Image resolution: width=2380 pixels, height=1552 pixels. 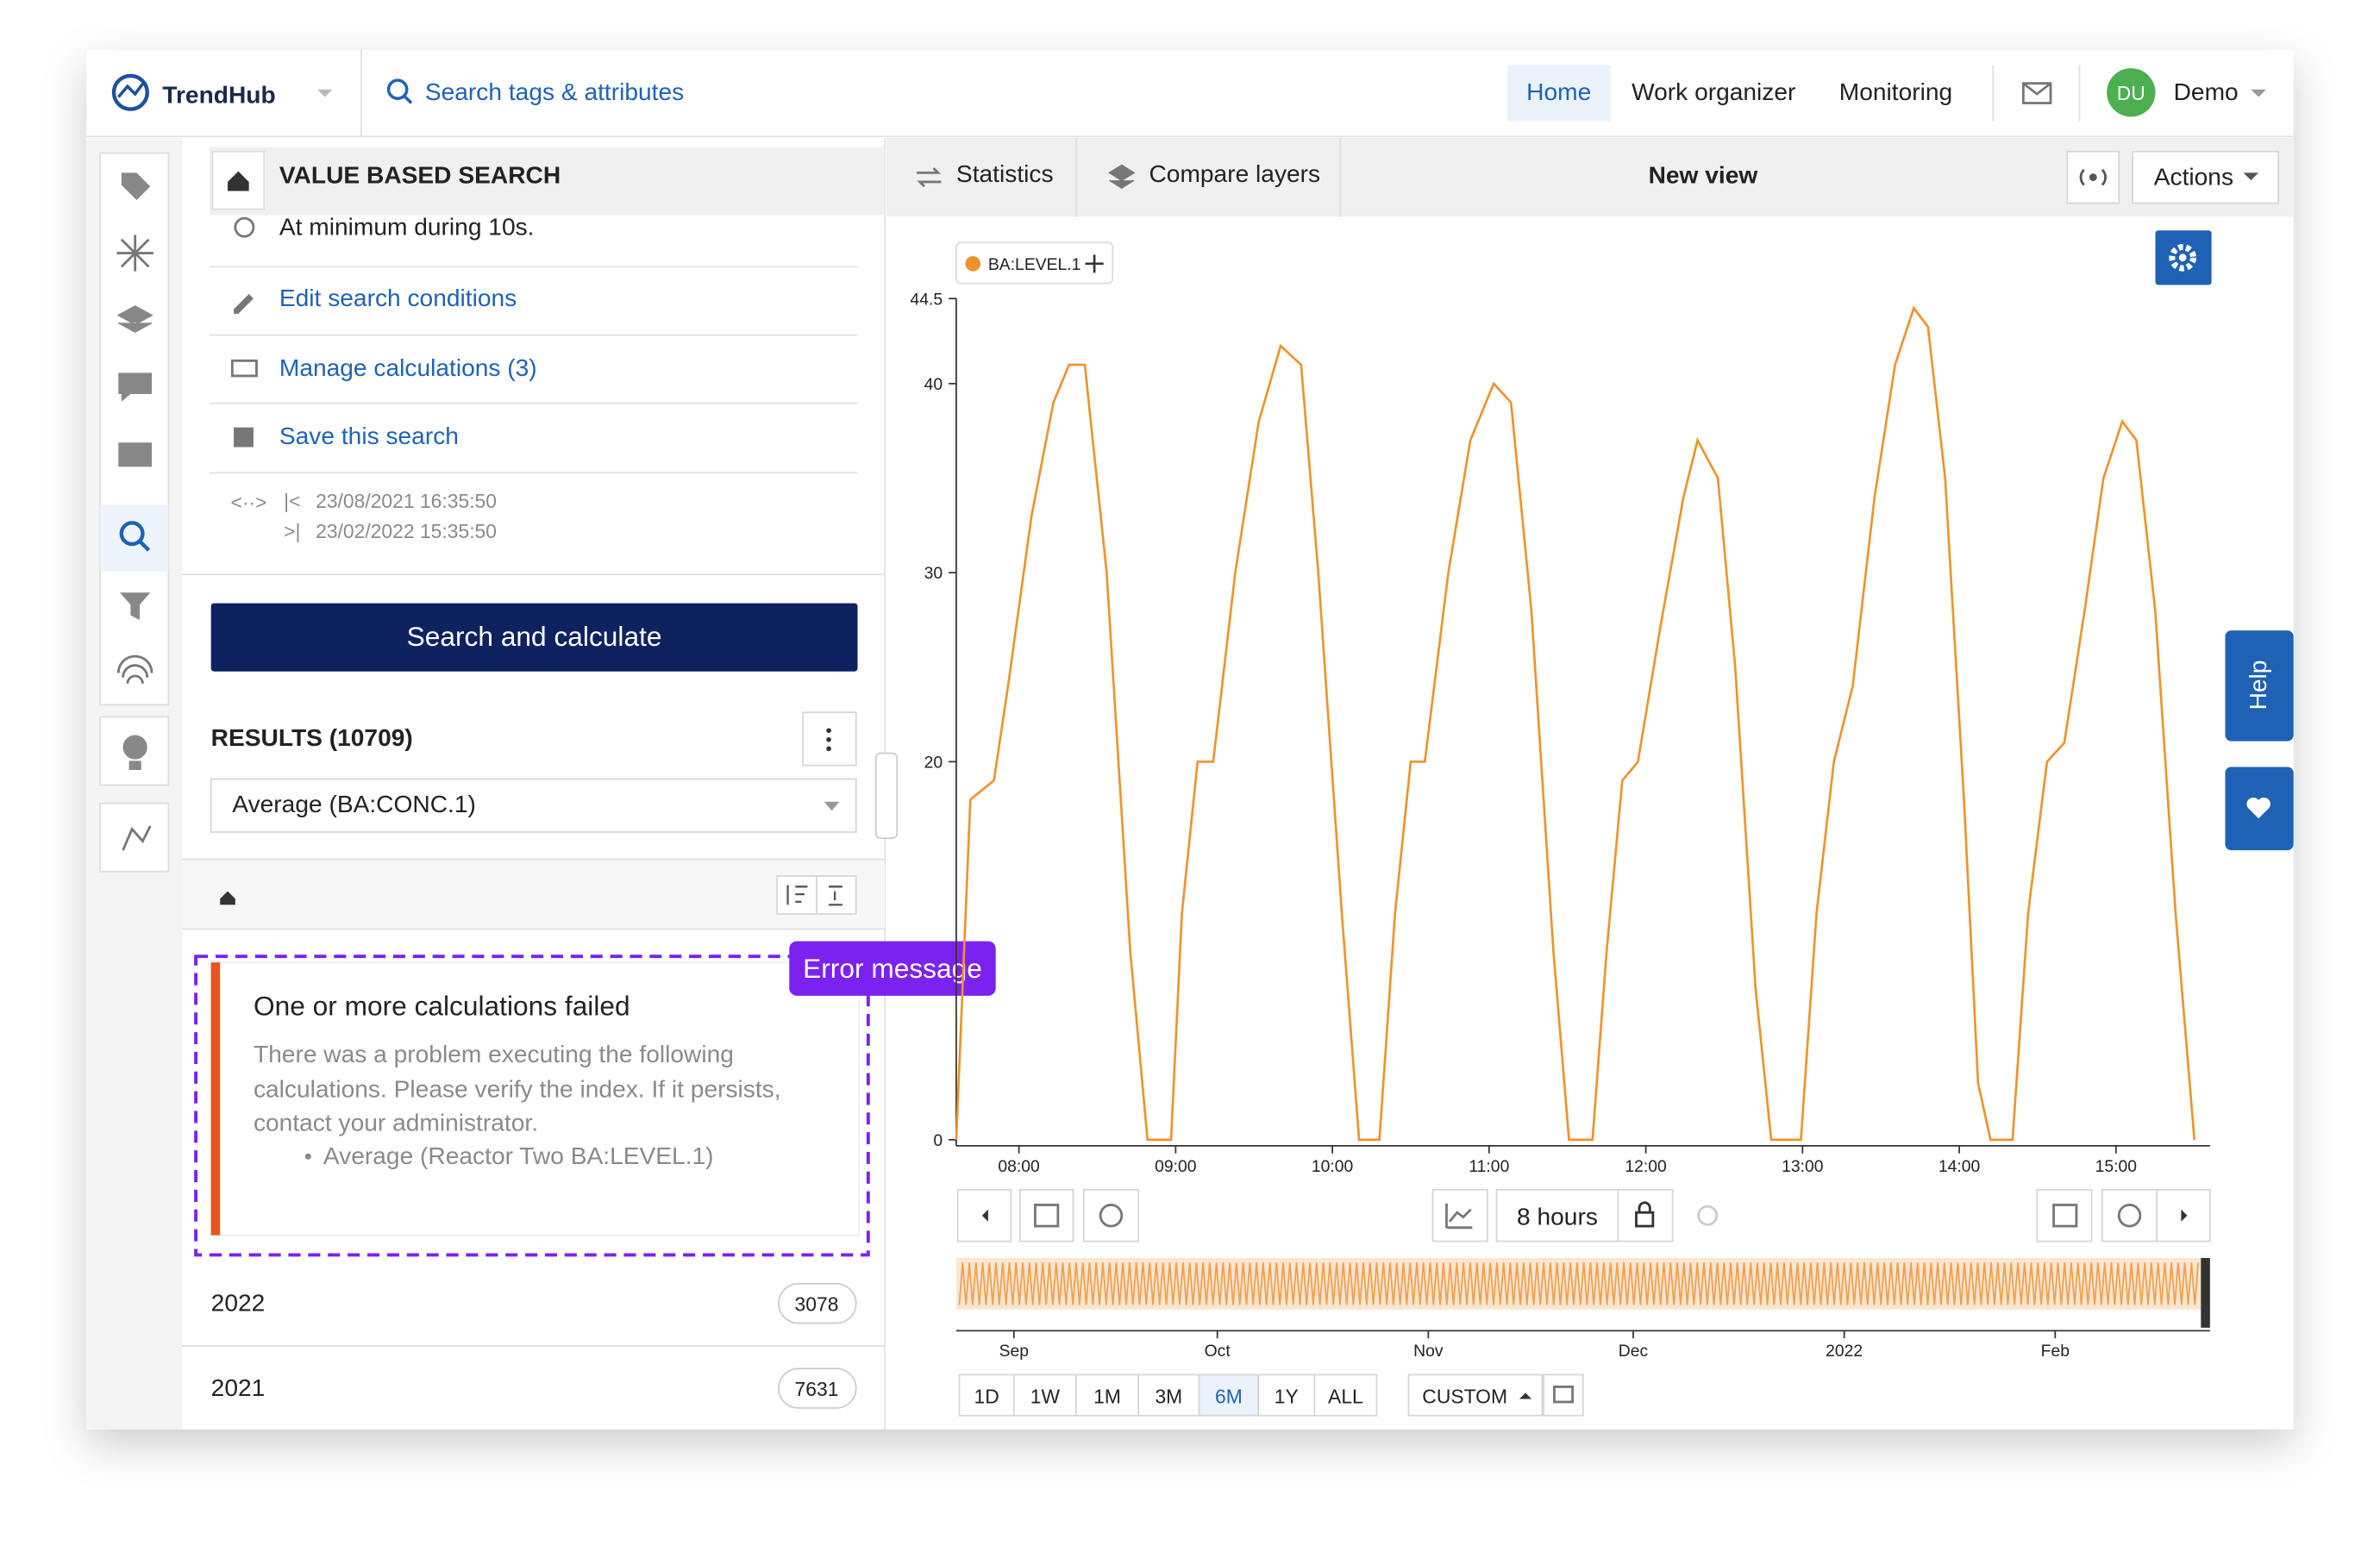 What do you see at coordinates (1803, 1166) in the screenshot?
I see `x-tick-label: 13:00` at bounding box center [1803, 1166].